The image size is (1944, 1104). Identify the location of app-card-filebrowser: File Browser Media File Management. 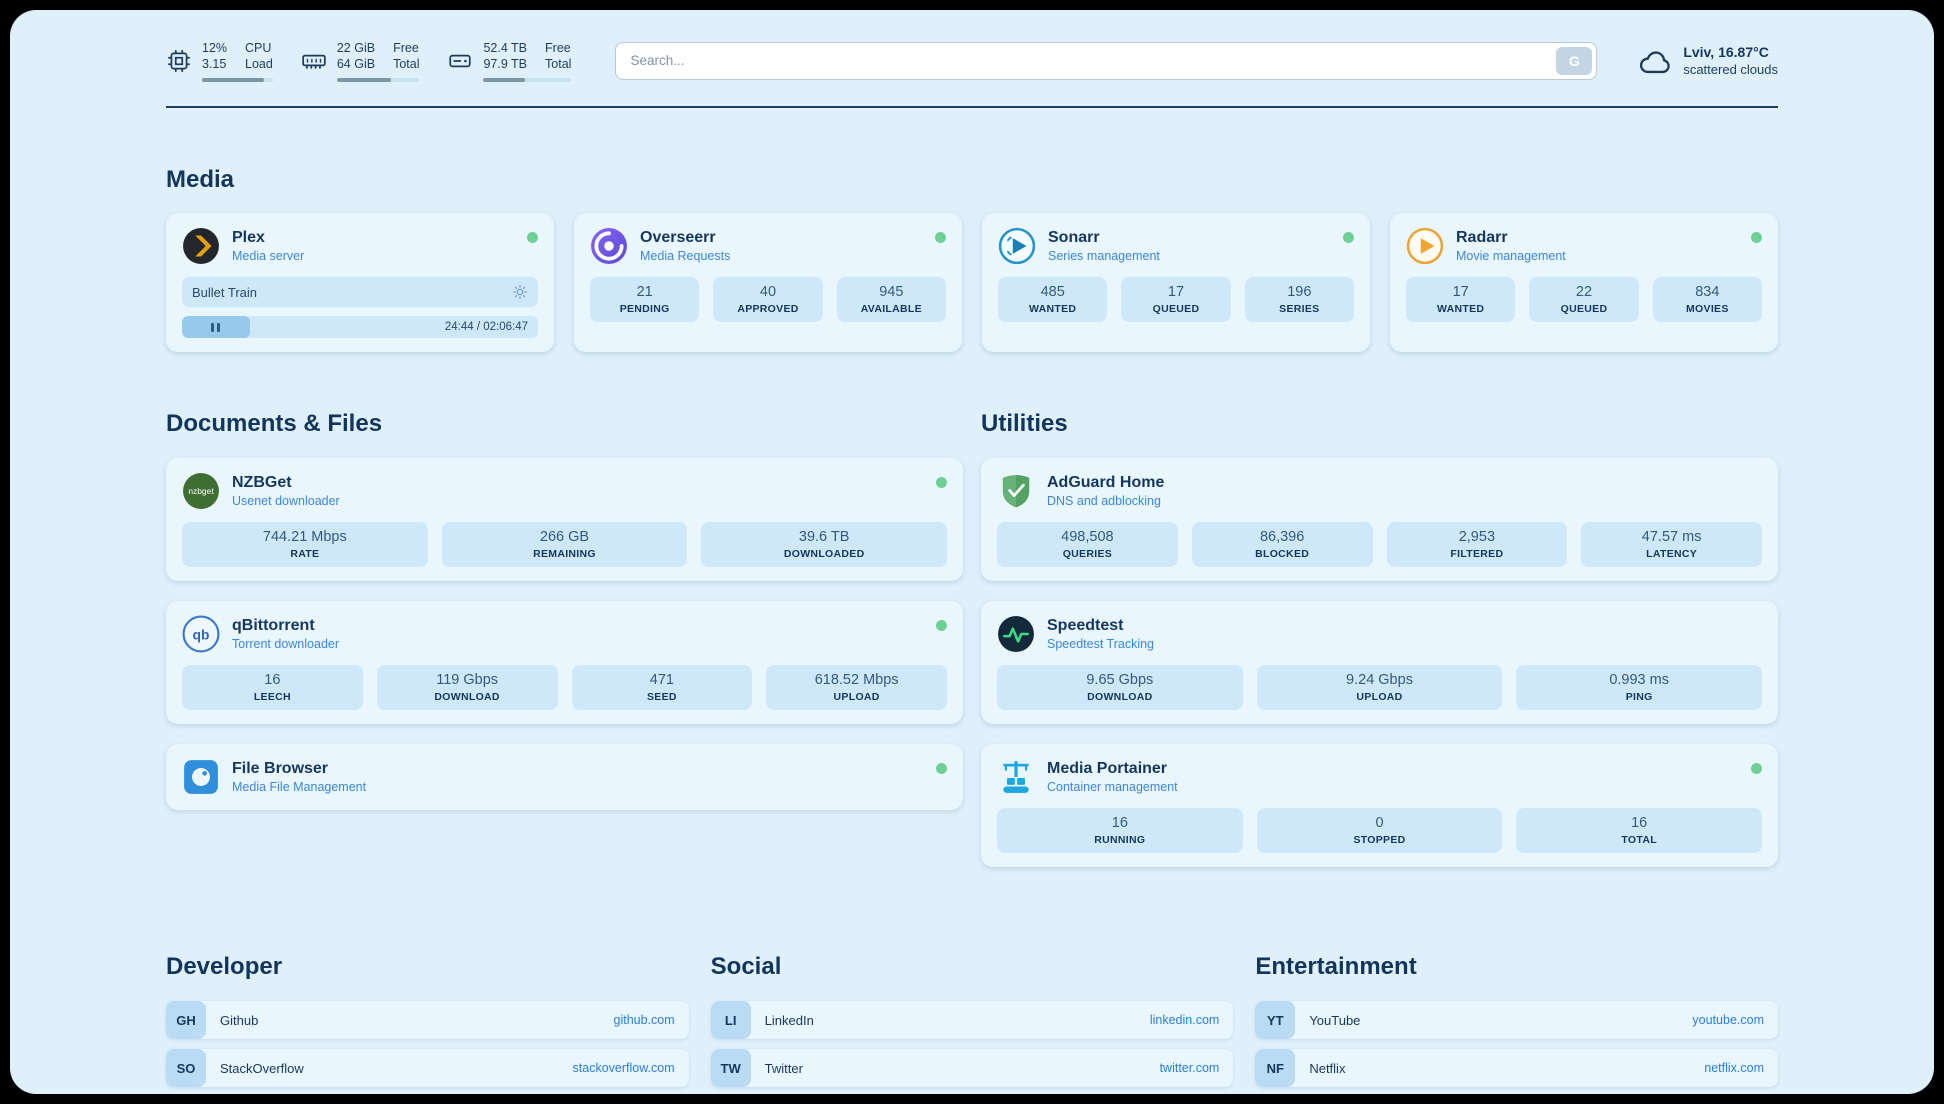
(564, 777).